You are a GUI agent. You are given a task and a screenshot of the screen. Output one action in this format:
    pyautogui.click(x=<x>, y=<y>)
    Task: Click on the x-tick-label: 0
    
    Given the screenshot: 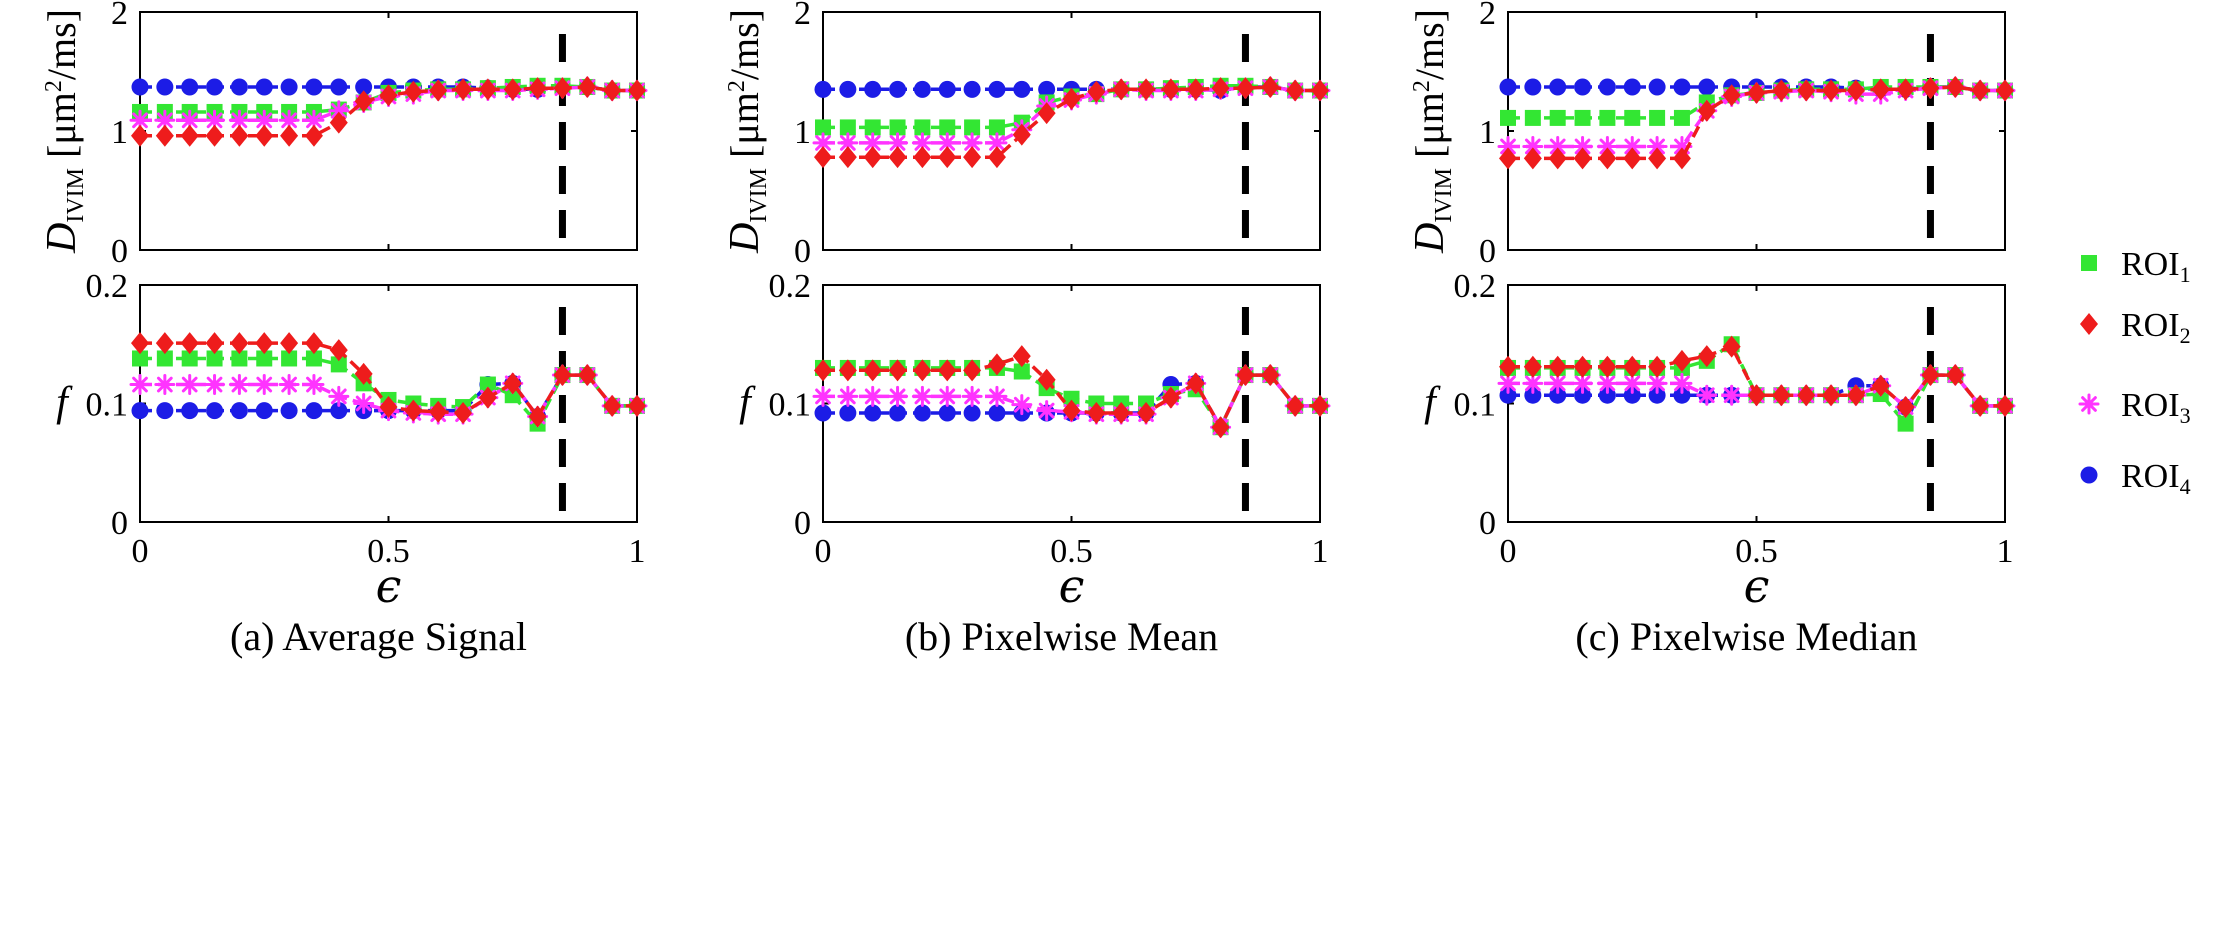 What is the action you would take?
    pyautogui.click(x=823, y=551)
    